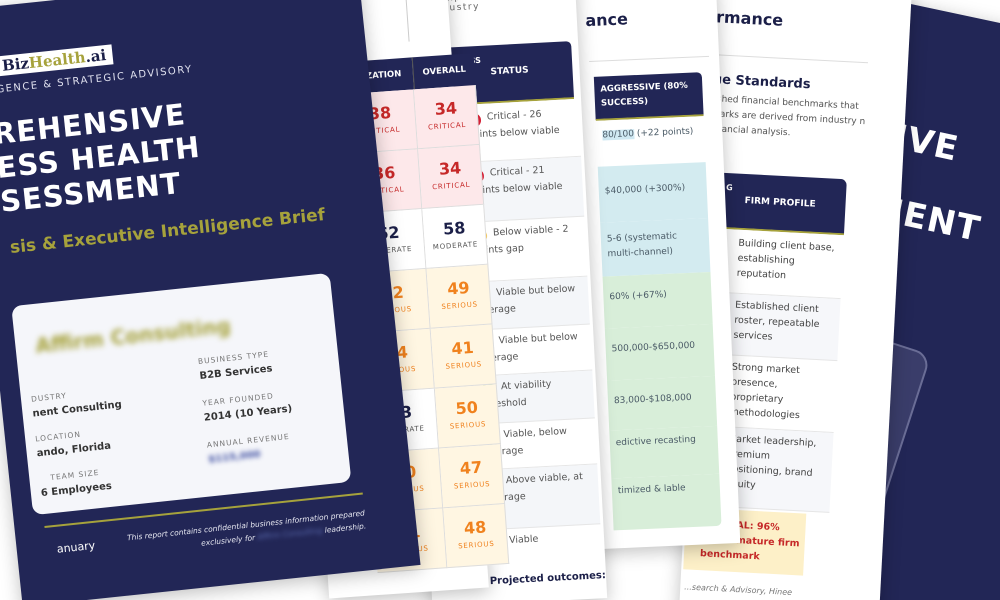 The image size is (1000, 600). Describe the element at coordinates (463, 356) in the screenshot. I see `score-cell: 41 SERIOUS` at that location.